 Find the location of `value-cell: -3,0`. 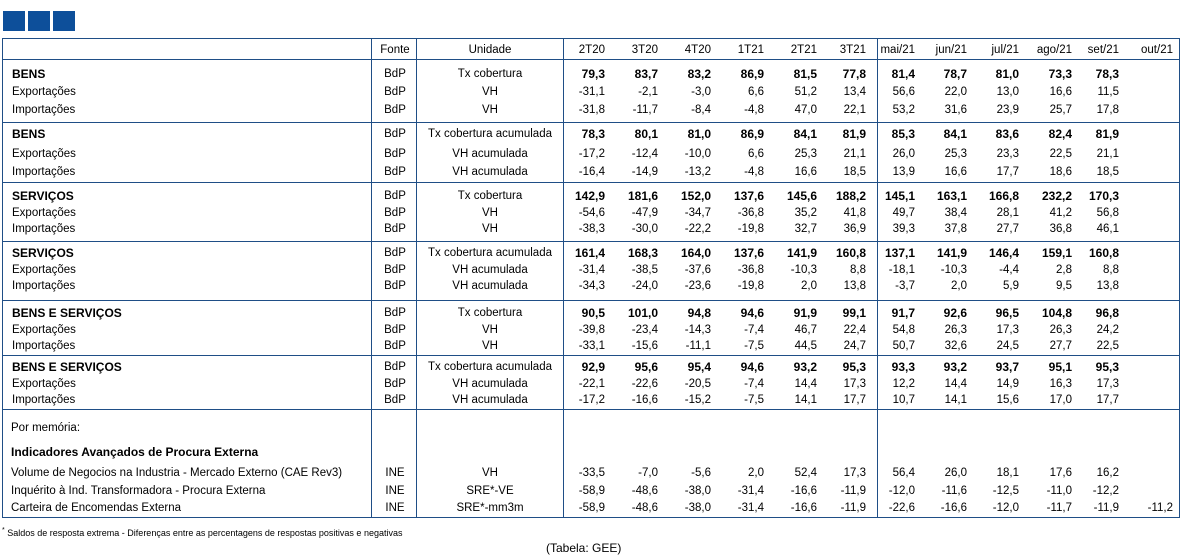

value-cell: -3,0 is located at coordinates (701, 92).